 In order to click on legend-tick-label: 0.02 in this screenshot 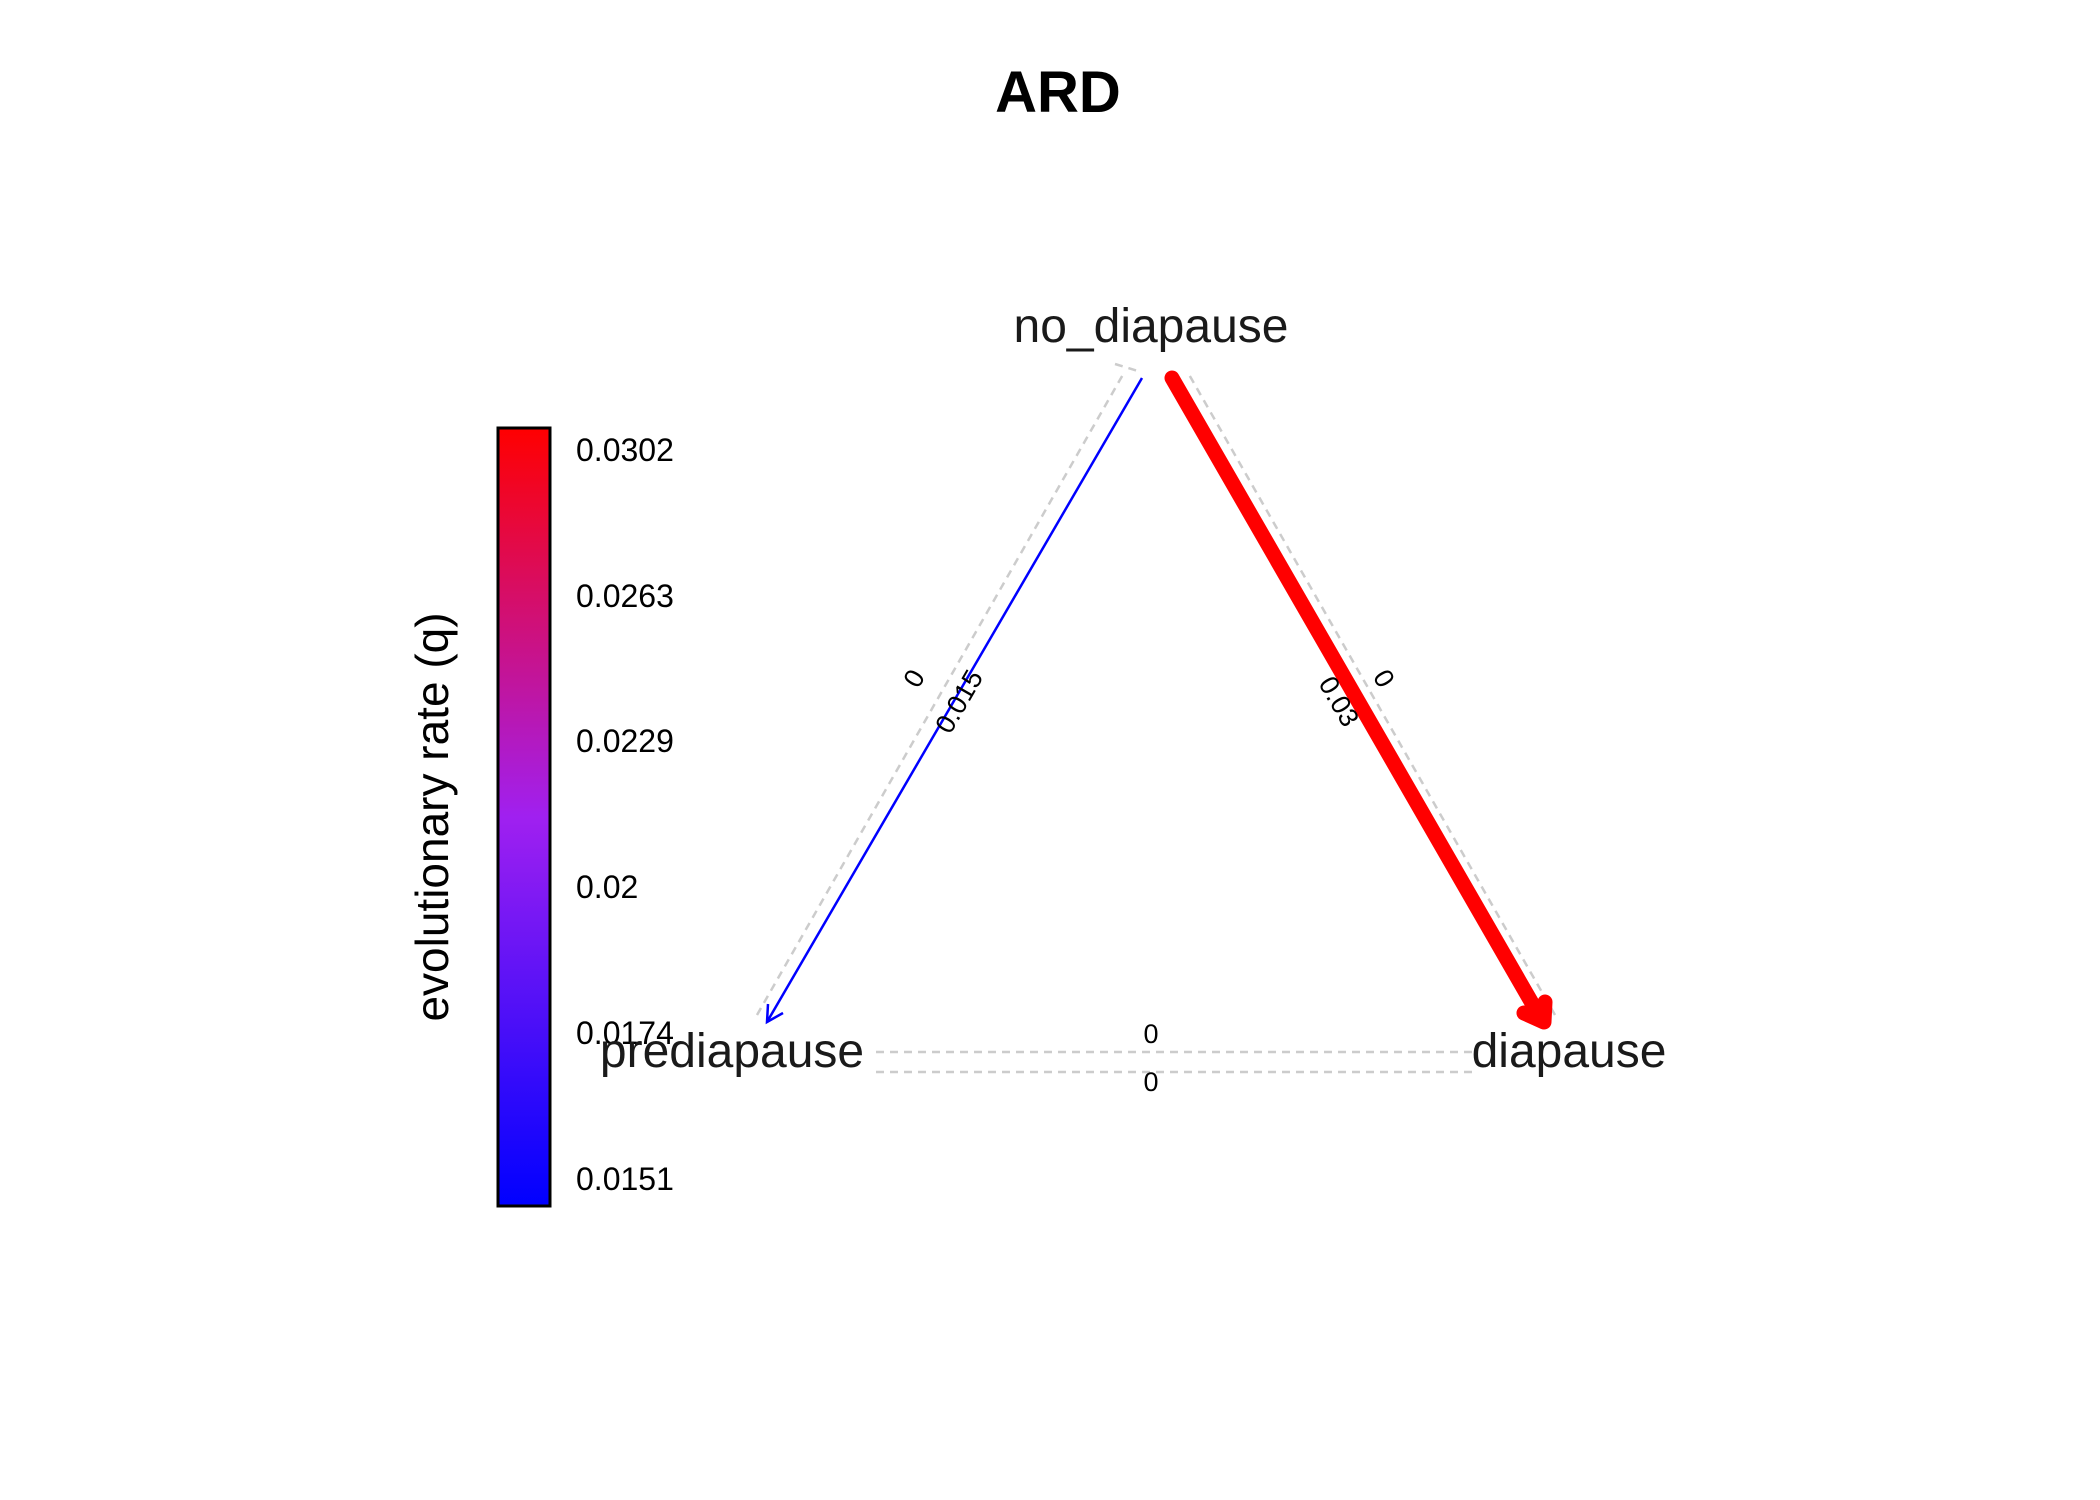, I will do `click(607, 887)`.